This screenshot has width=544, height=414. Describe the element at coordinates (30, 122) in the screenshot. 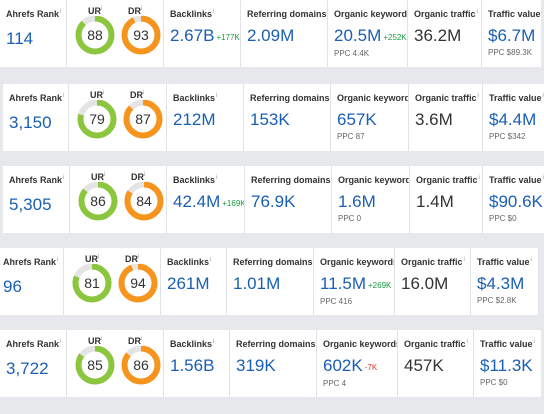

I see `ahrefs-rank-value: 3,150` at that location.